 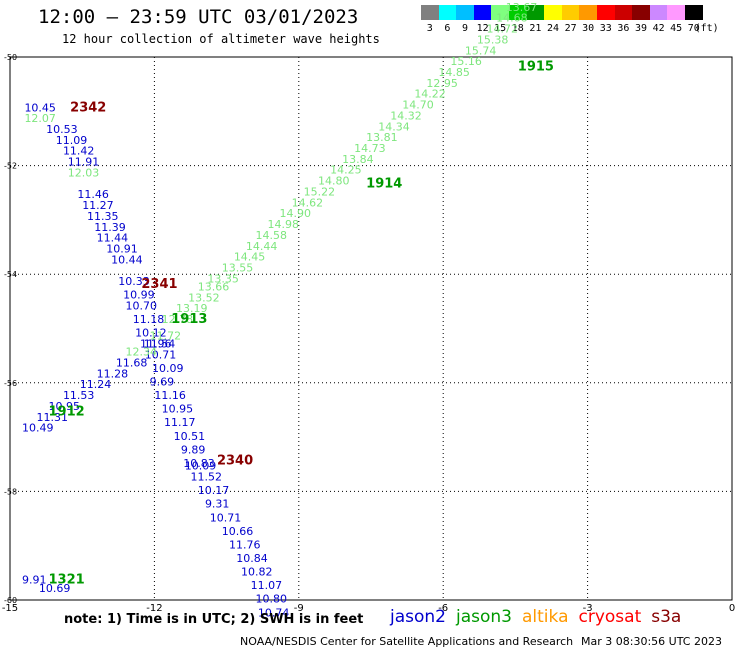 What do you see at coordinates (570, 28) in the screenshot?
I see `color-scale-label: 27` at bounding box center [570, 28].